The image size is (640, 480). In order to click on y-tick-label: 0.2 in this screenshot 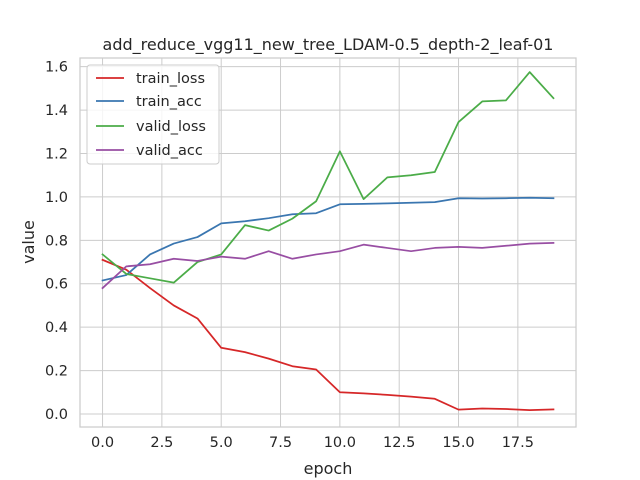, I will do `click(56, 372)`.